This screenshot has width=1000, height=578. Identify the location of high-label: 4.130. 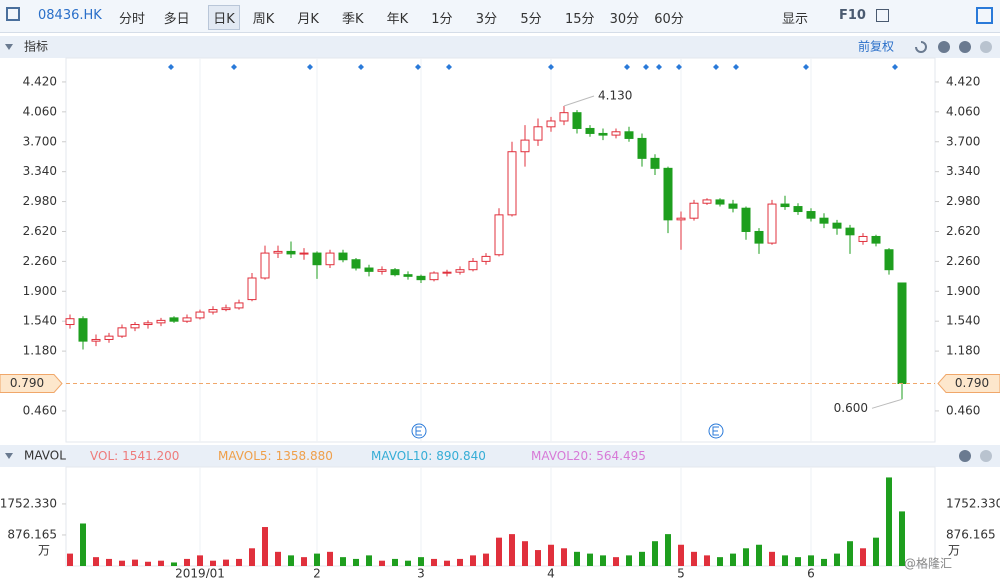
(615, 96).